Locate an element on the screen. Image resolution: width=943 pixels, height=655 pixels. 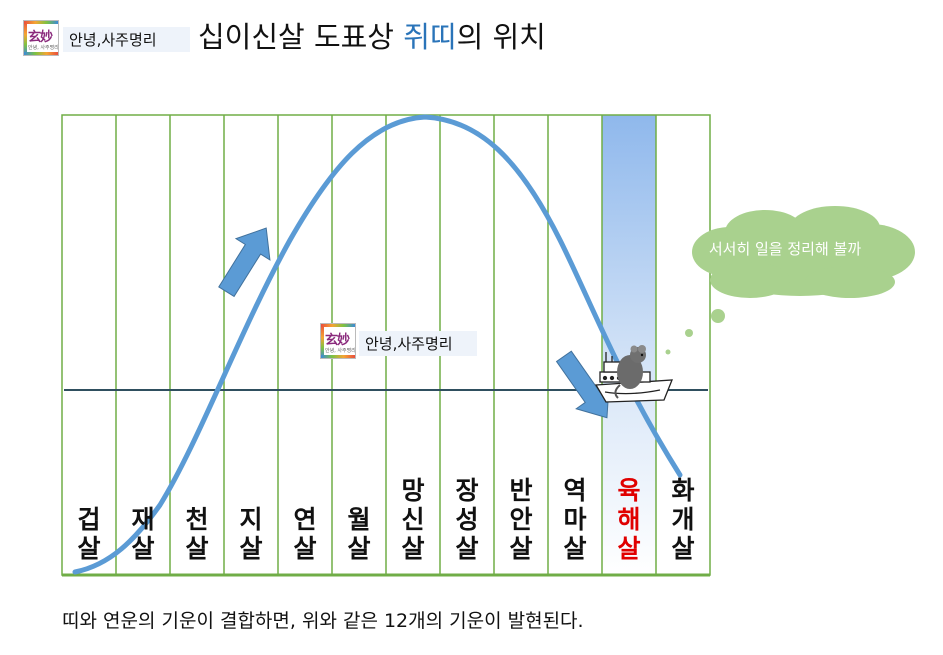
page-title: 십이신살 도표상 쥐띠의 위치 is located at coordinates (372, 35).